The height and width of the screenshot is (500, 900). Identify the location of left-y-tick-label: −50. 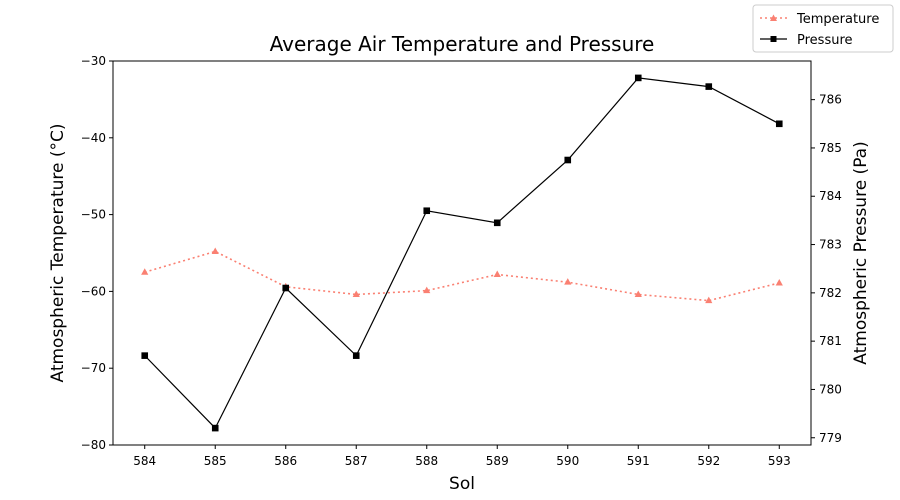
(93, 215).